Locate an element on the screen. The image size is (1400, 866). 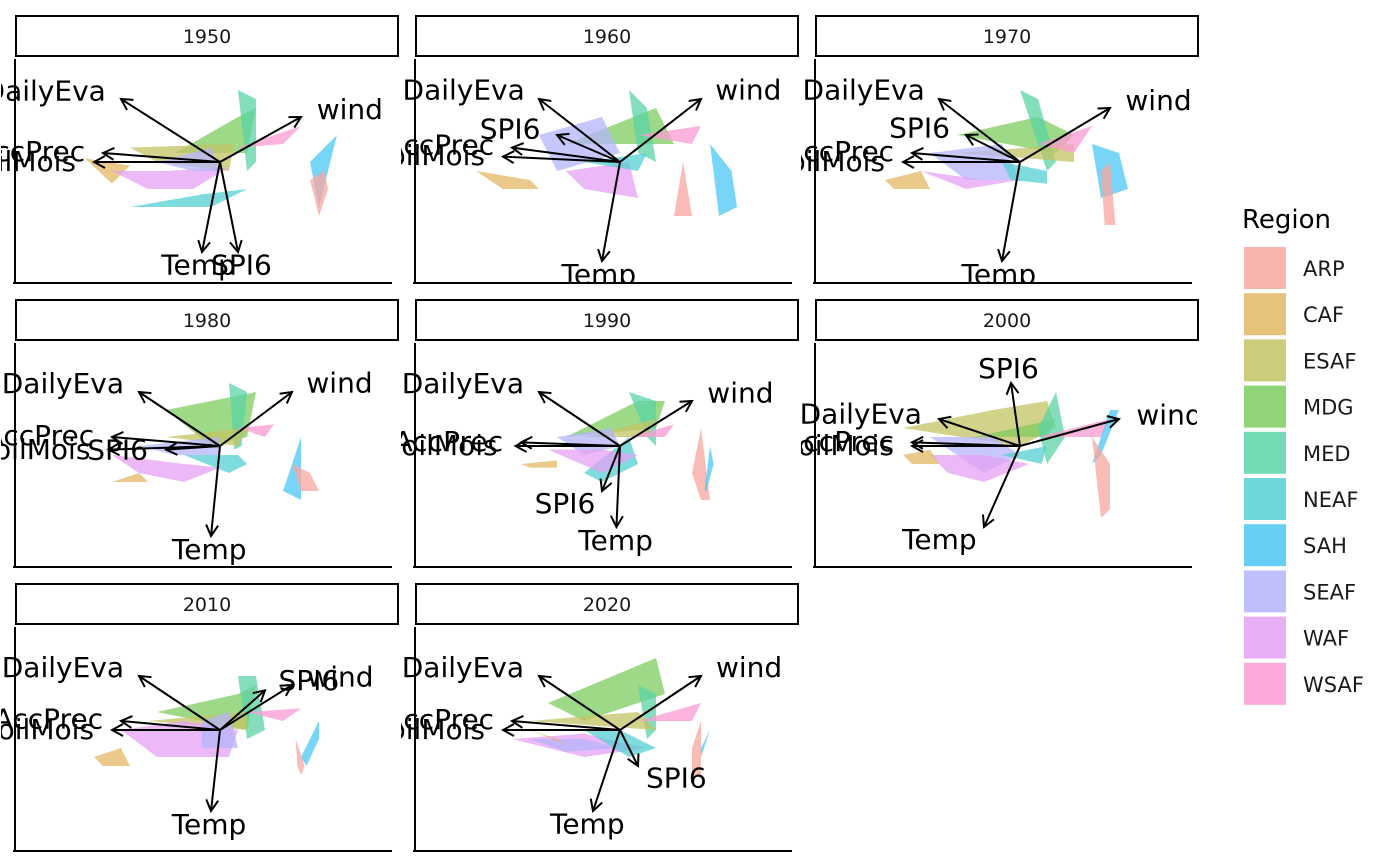
legend-label-arp: ARP is located at coordinates (1324, 269).